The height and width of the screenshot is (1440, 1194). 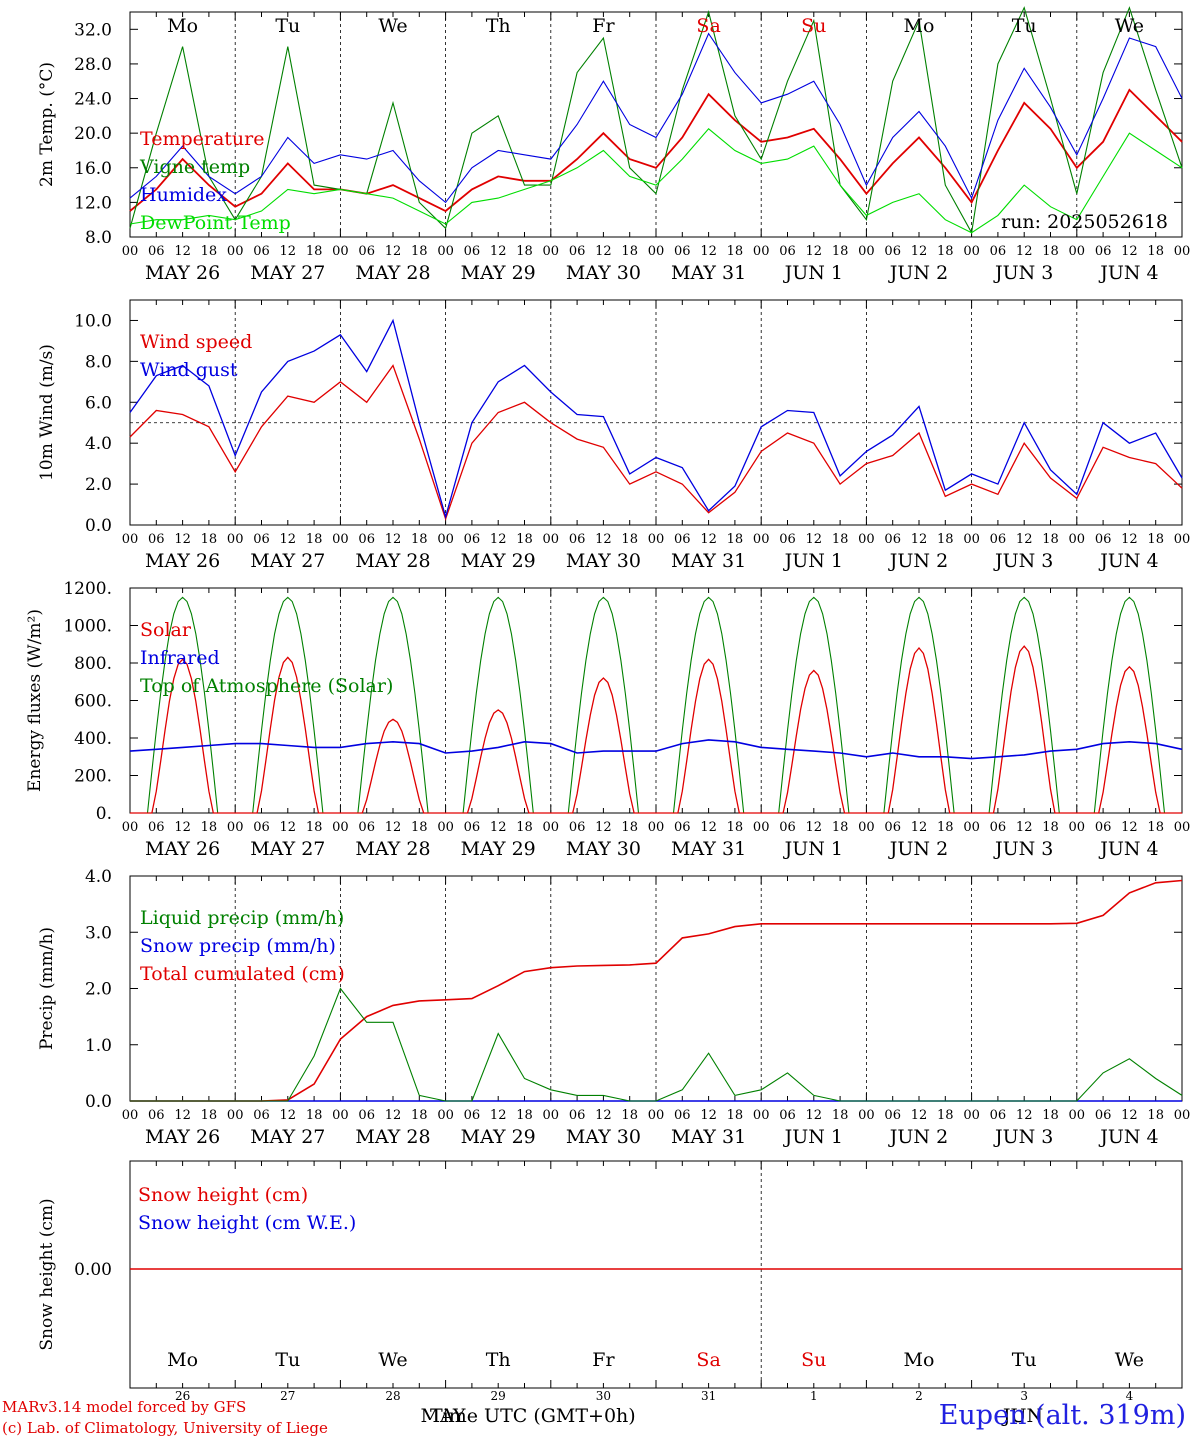 I want to click on y-tick-label: 200., so click(x=93, y=777).